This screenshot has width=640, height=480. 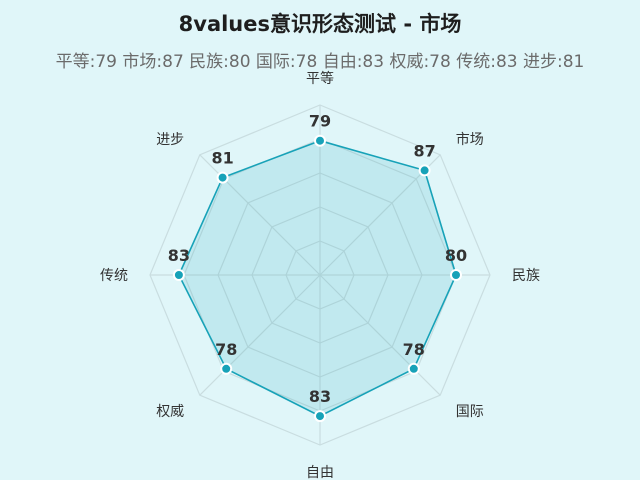 I want to click on value-label-3: 80, so click(x=456, y=255).